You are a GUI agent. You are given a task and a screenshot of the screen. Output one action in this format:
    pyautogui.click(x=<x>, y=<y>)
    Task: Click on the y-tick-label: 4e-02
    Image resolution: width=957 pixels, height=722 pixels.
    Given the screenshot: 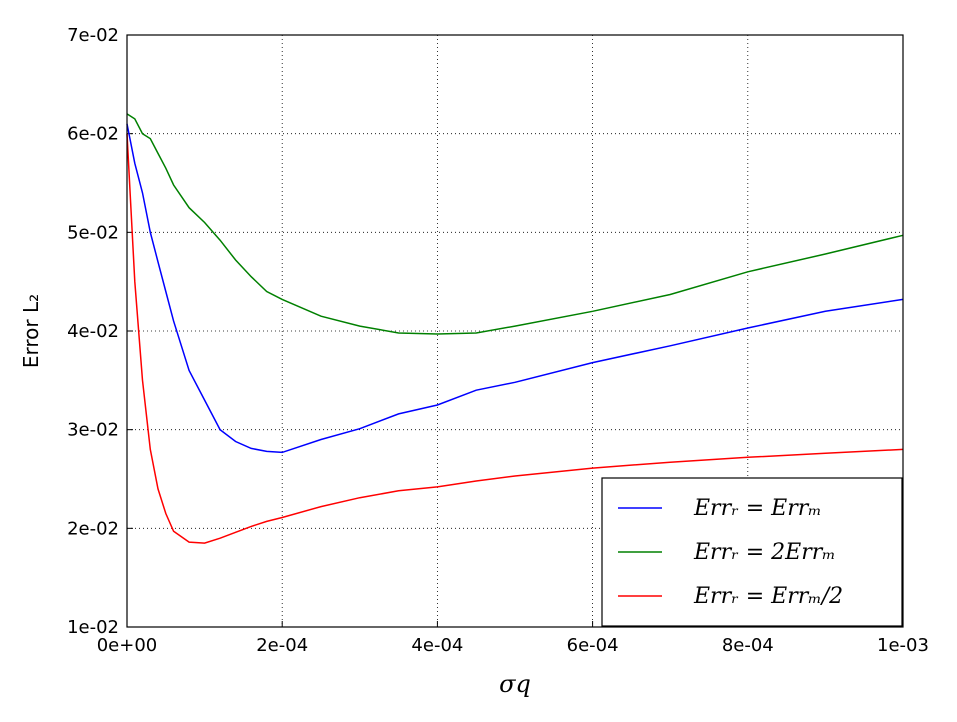 What is the action you would take?
    pyautogui.click(x=93, y=331)
    